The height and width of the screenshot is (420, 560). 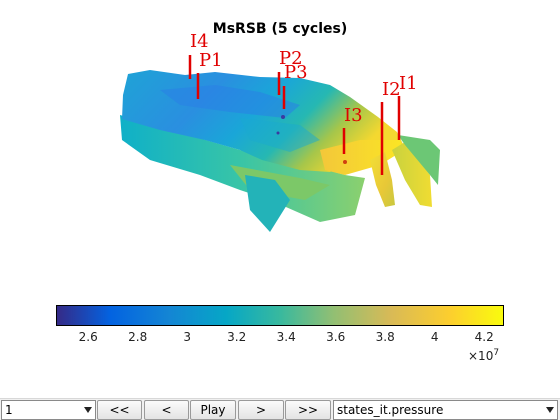 What do you see at coordinates (385, 337) in the screenshot?
I see `colorbar-tick-label: 3.8` at bounding box center [385, 337].